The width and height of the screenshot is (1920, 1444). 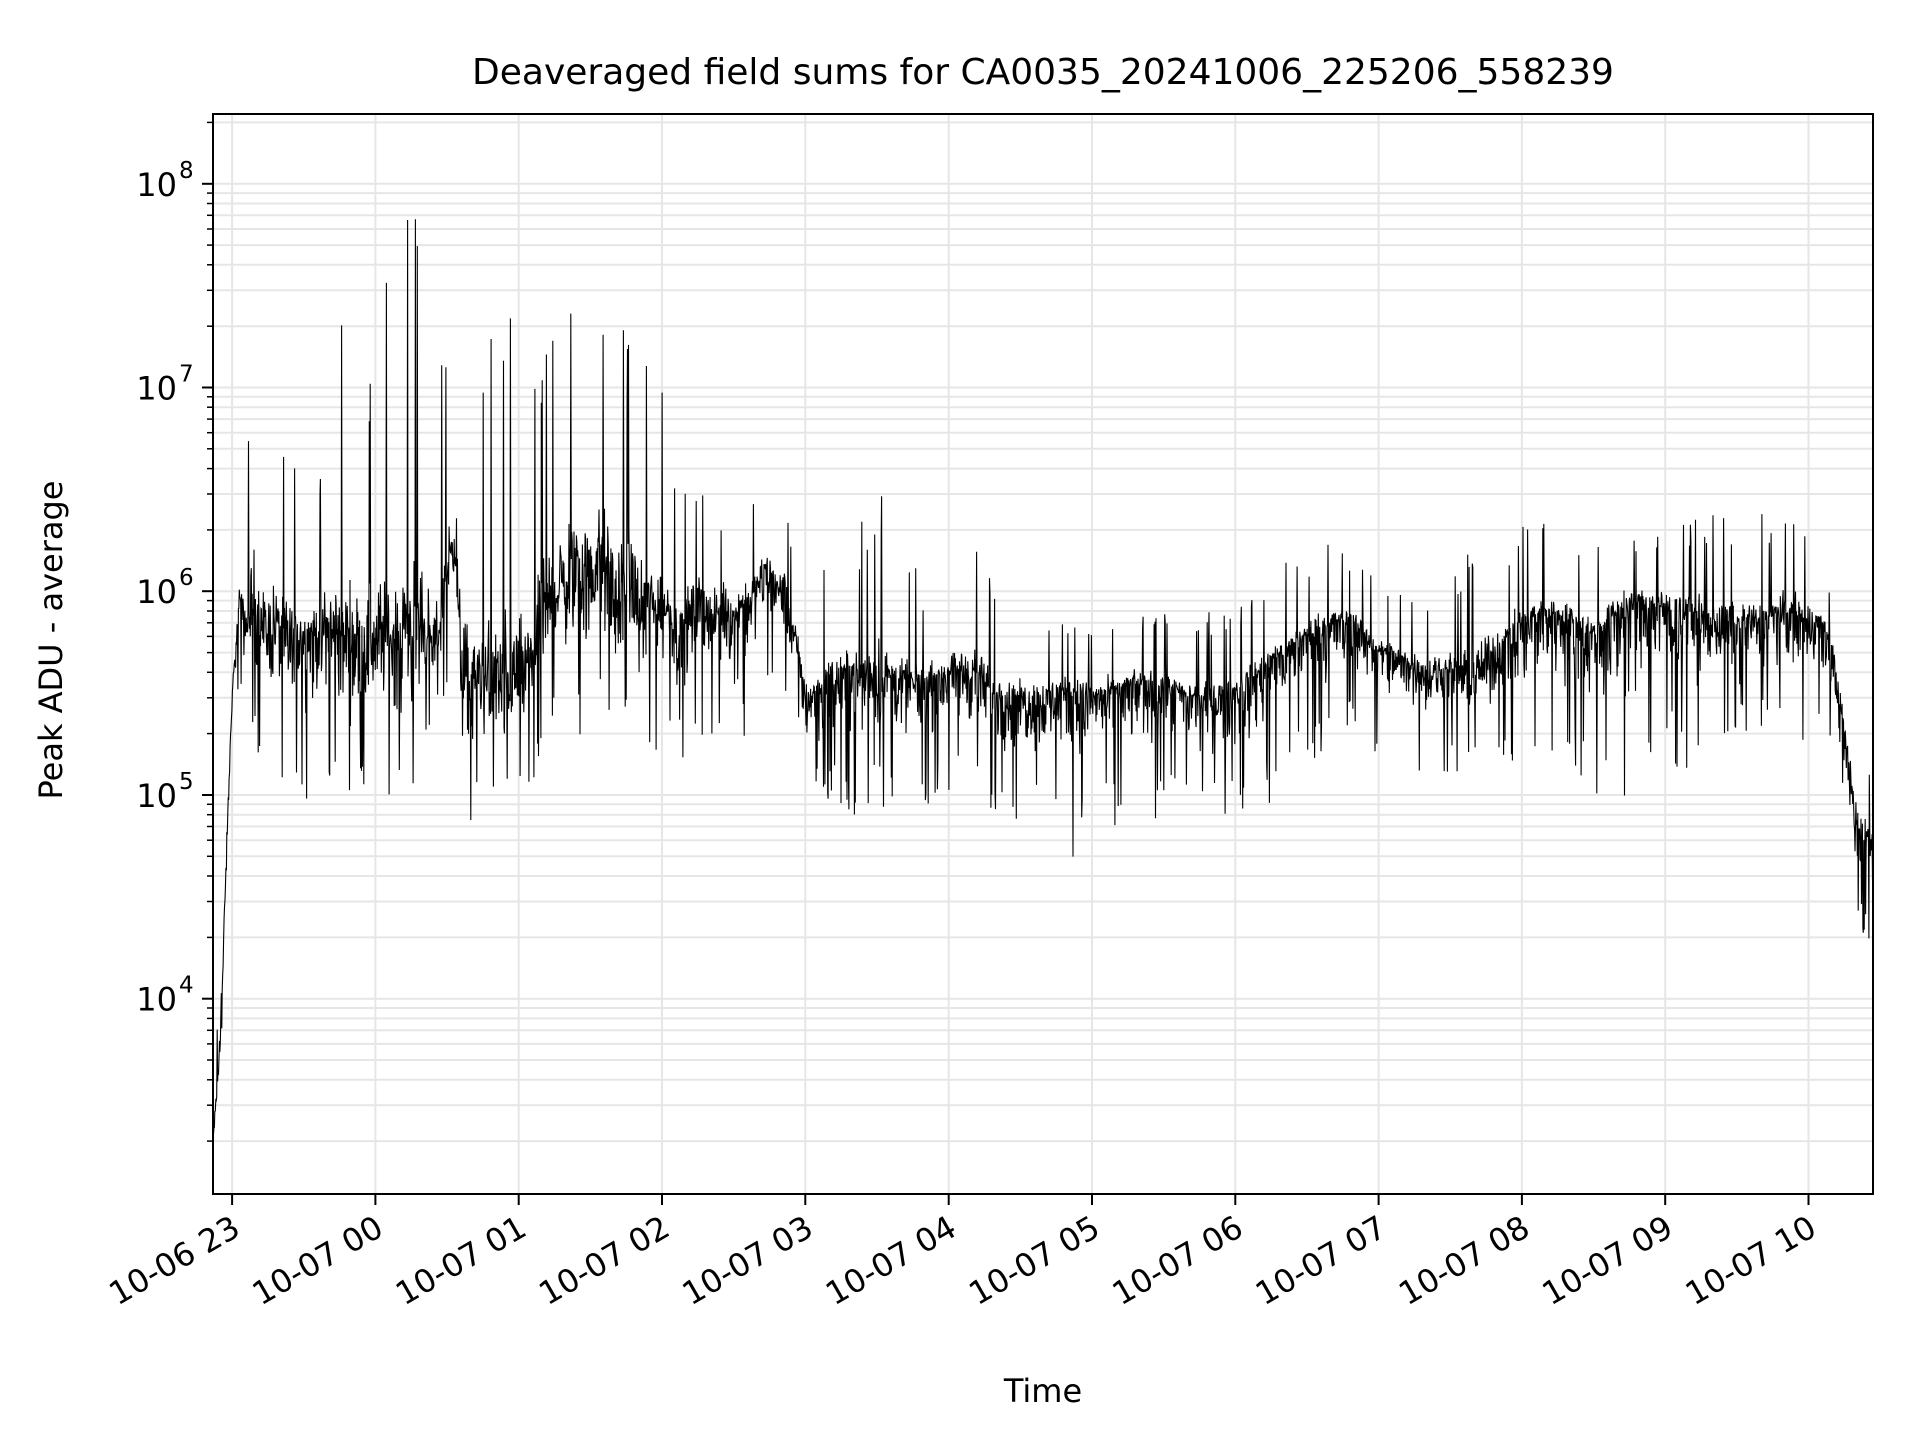 What do you see at coordinates (186, 782) in the screenshot?
I see `y-tick-label-exponent: 5` at bounding box center [186, 782].